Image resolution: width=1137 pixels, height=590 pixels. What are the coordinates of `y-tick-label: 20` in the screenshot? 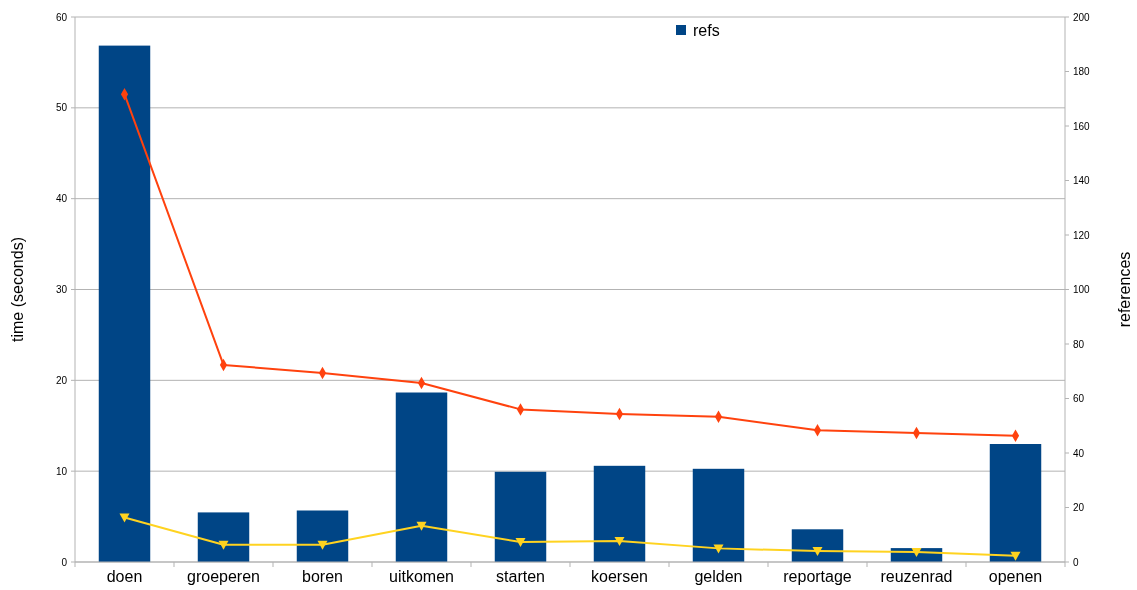 It's located at (61, 380).